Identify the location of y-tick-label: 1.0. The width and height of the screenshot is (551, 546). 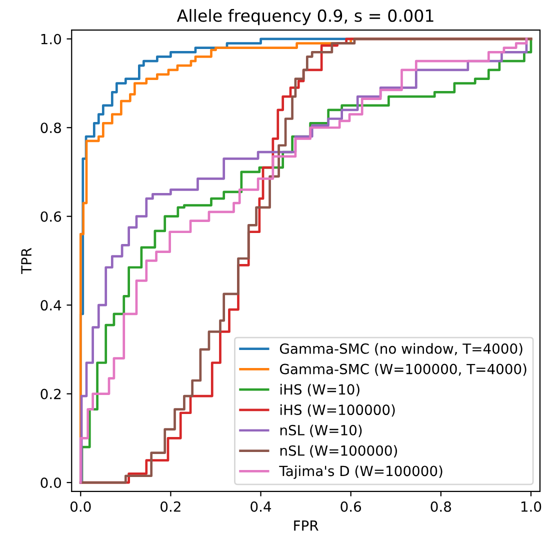
(51, 39).